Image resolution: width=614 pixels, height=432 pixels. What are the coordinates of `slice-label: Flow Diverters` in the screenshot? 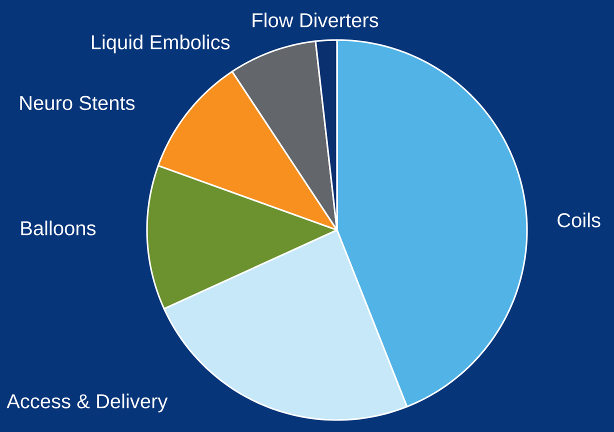 It's located at (315, 20).